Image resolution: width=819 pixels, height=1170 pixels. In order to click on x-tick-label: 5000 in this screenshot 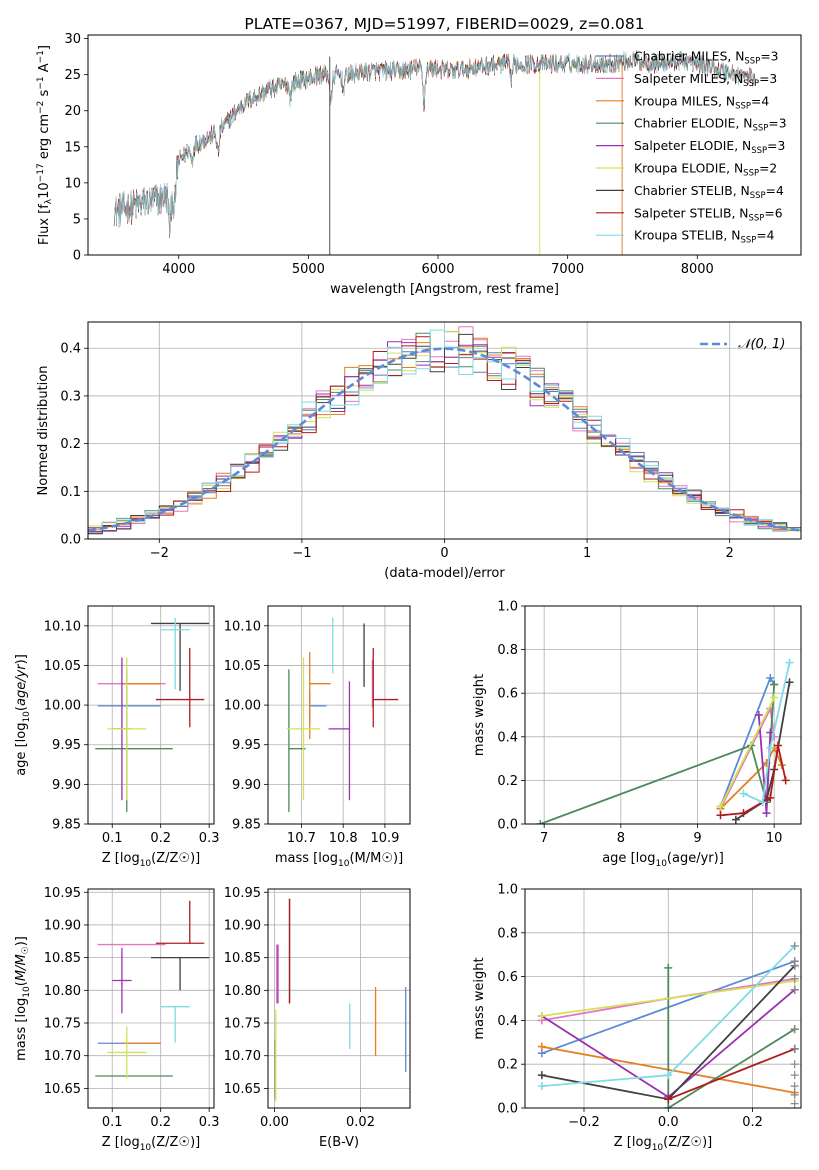, I will do `click(308, 269)`.